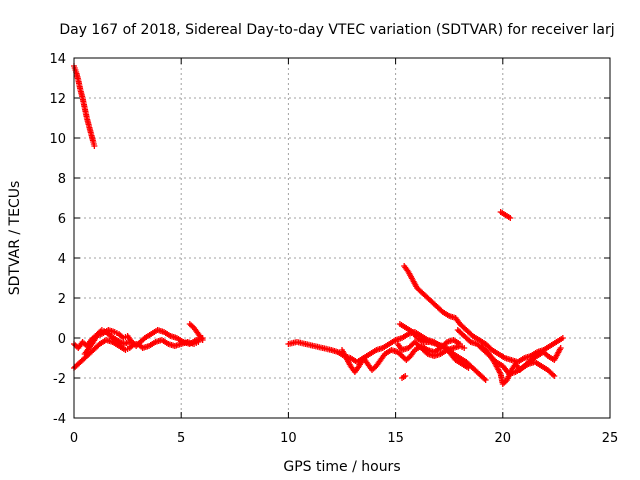  What do you see at coordinates (62, 219) in the screenshot?
I see `y-tick-label: 6` at bounding box center [62, 219].